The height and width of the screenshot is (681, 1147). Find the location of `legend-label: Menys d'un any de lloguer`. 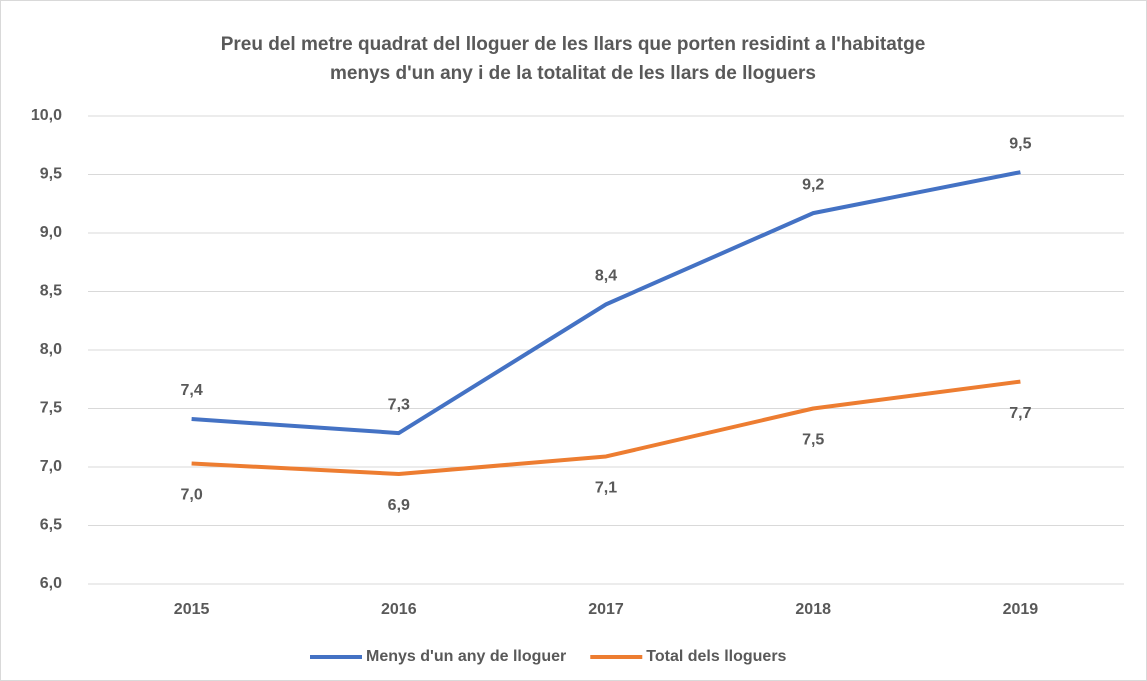

legend-label: Menys d'un any de lloguer is located at coordinates (466, 656).